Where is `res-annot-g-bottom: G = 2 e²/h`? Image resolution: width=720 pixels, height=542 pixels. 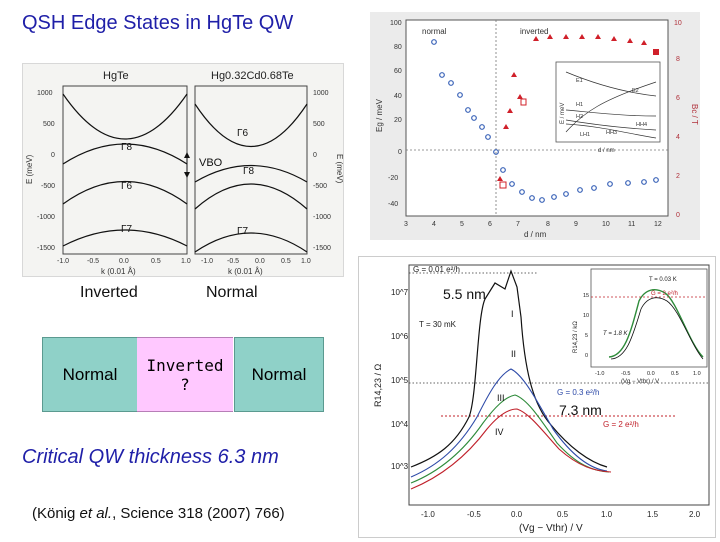
res-annot-g-bottom: G = 2 e²/h is located at coordinates (621, 424).